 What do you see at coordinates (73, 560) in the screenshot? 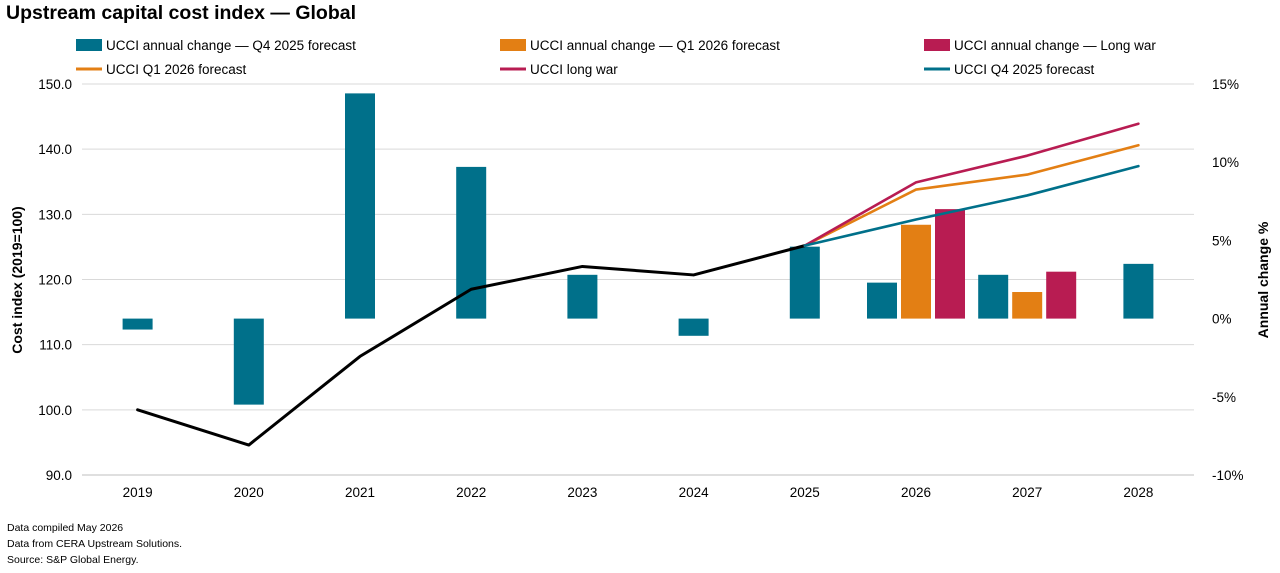
I see `footer-source-note: Source: S&P Global Energy.` at bounding box center [73, 560].